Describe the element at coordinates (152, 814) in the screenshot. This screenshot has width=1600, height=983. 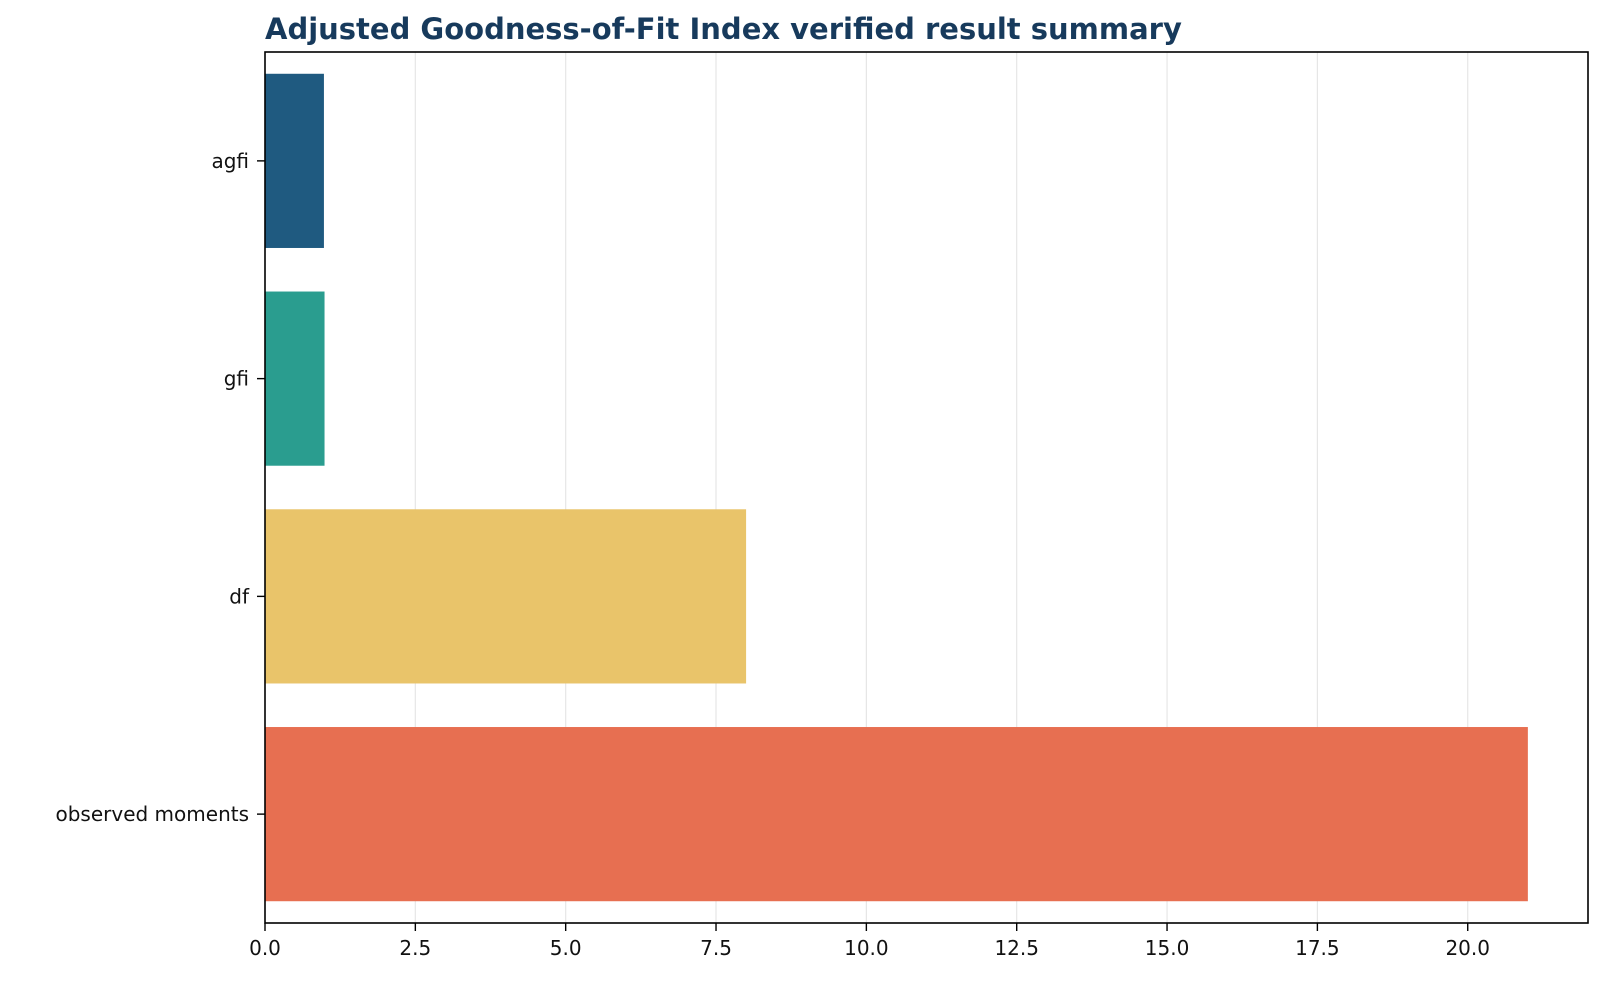
I see `y-tick-label: observed moments` at that location.